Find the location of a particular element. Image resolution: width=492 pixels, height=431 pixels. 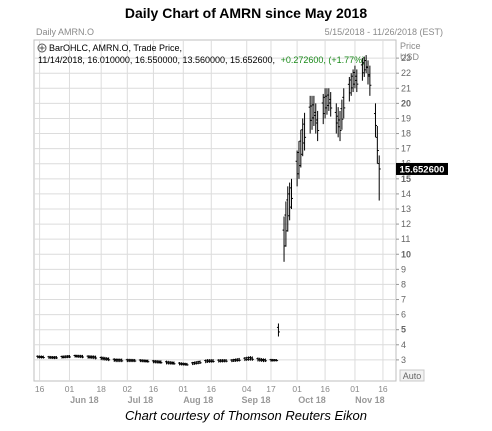

y-tick-label: 17 is located at coordinates (406, 149).